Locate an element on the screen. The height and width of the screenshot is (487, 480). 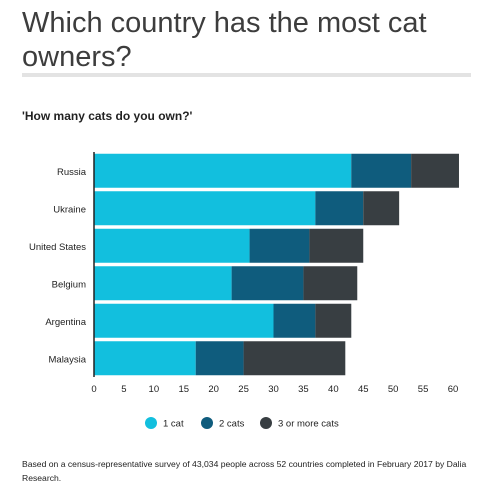
page-title: Which country has the most cat owners? is located at coordinates (224, 40).